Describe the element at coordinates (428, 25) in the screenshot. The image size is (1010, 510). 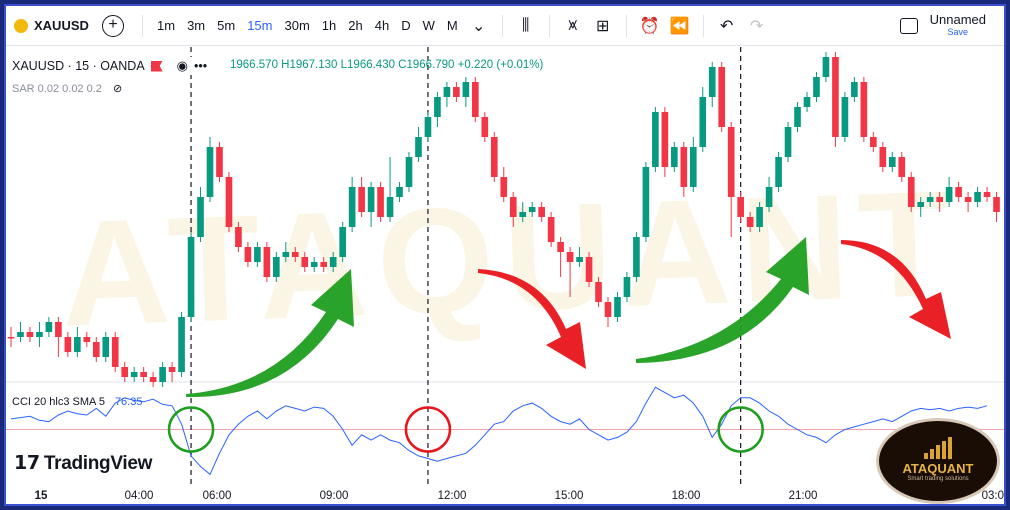
I see `interval-W: W` at that location.